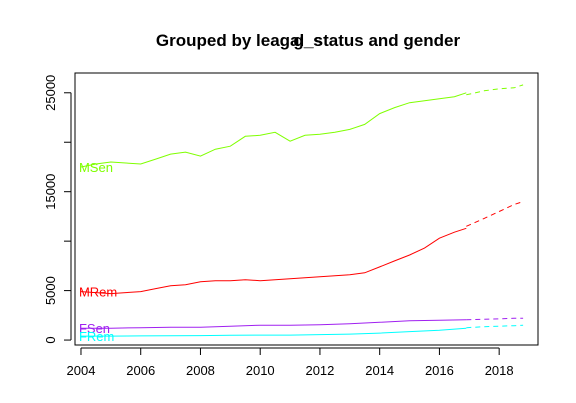  I want to click on chart-title: Grouped by leagal_status and gender, so click(308, 40).